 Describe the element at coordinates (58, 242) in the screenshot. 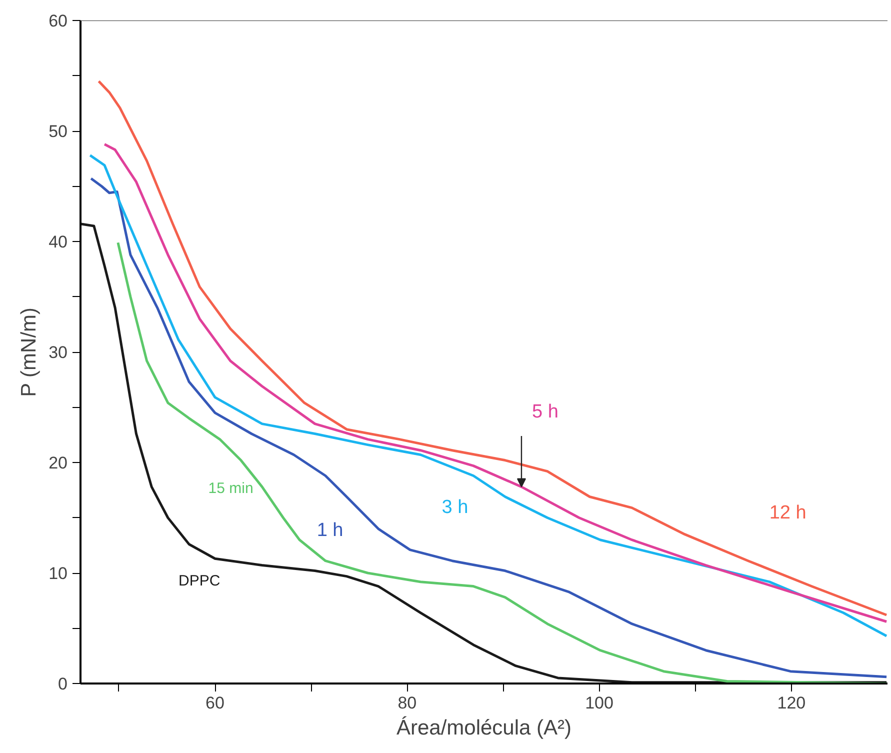

I see `y-tick-label: 40` at that location.